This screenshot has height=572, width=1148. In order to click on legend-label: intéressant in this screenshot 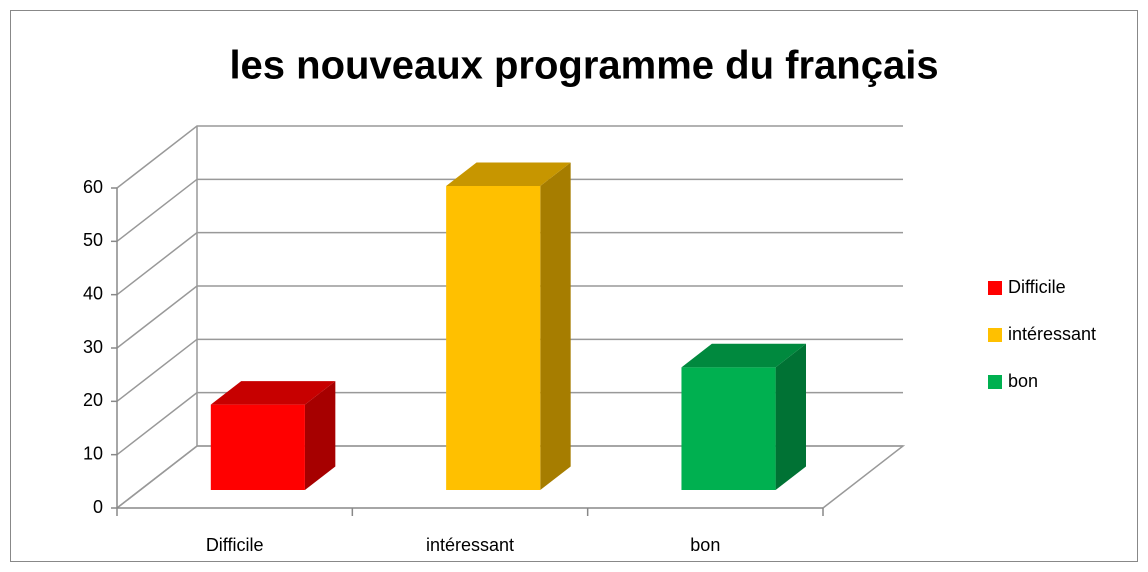, I will do `click(1052, 334)`.